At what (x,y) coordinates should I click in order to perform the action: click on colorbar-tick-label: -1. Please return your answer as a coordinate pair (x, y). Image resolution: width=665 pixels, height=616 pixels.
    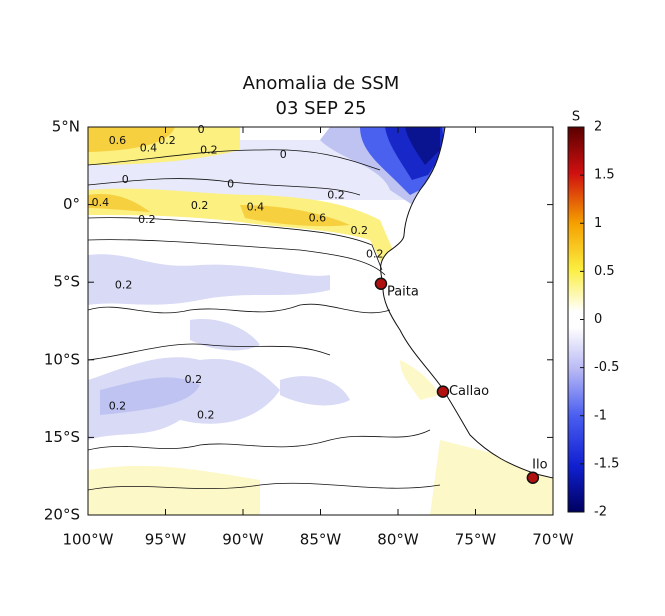
    Looking at the image, I should click on (600, 415).